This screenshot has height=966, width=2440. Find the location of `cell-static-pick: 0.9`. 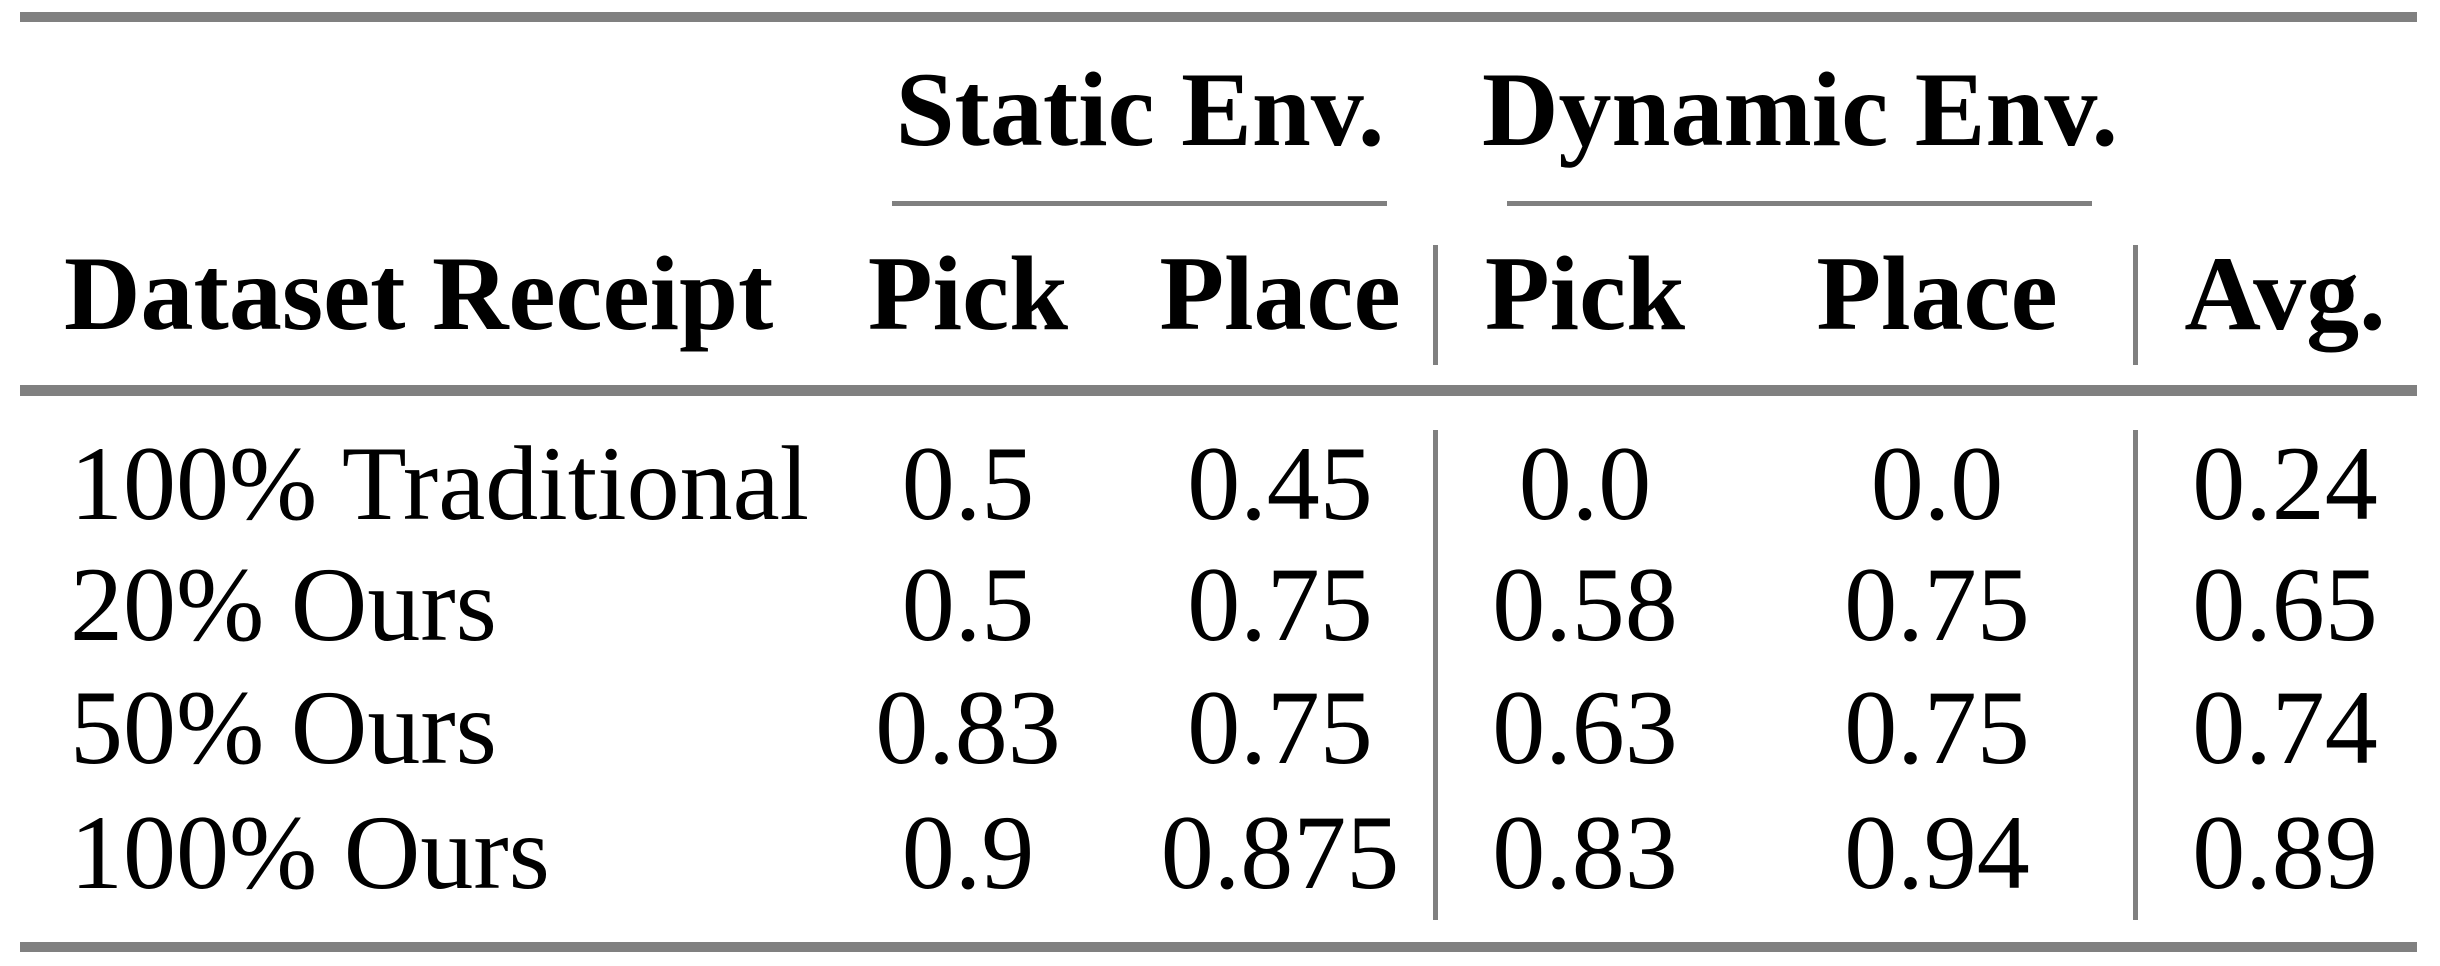

cell-static-pick: 0.9 is located at coordinates (968, 852).